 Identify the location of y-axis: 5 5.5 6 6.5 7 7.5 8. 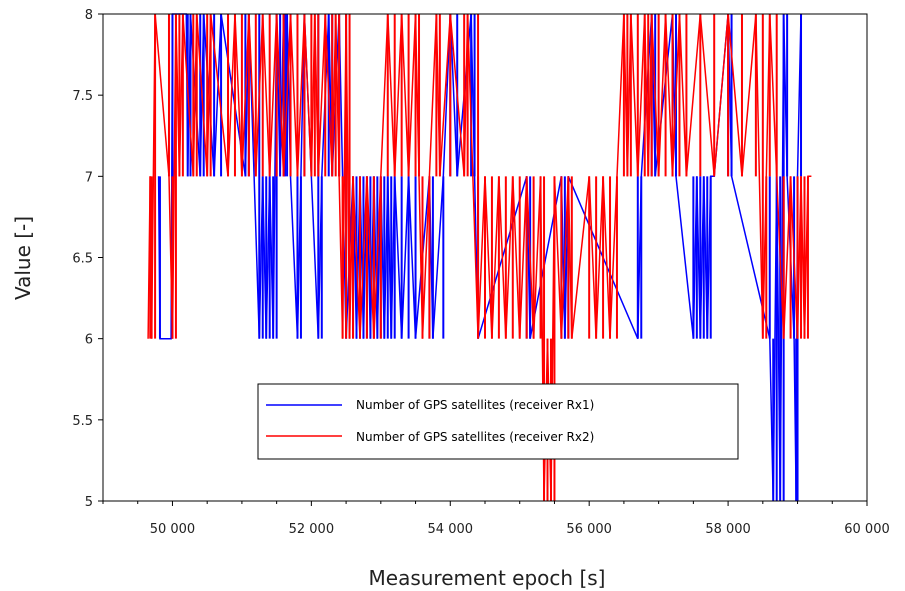
(87, 259).